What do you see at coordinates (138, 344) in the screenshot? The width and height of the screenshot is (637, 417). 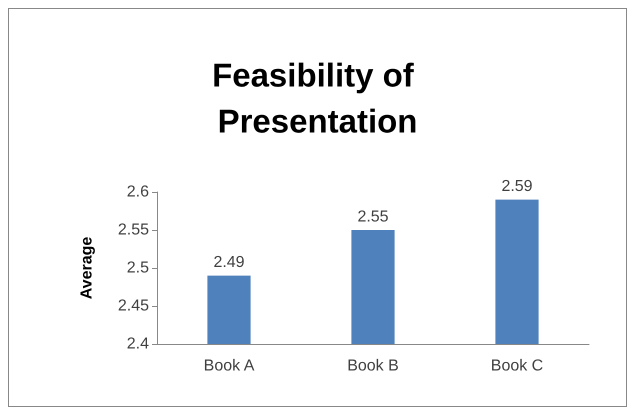 I see `y-tick-label: 2.4` at bounding box center [138, 344].